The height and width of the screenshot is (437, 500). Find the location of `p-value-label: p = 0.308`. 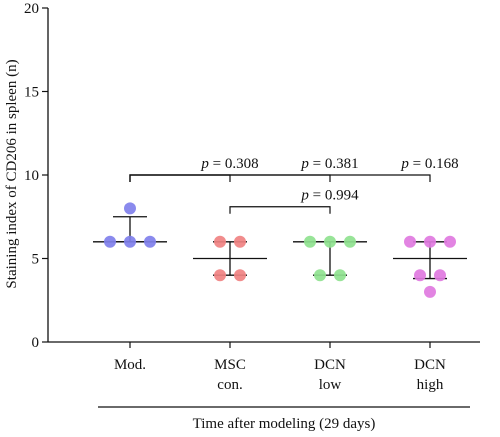

p-value-label: p = 0.308 is located at coordinates (229, 164).